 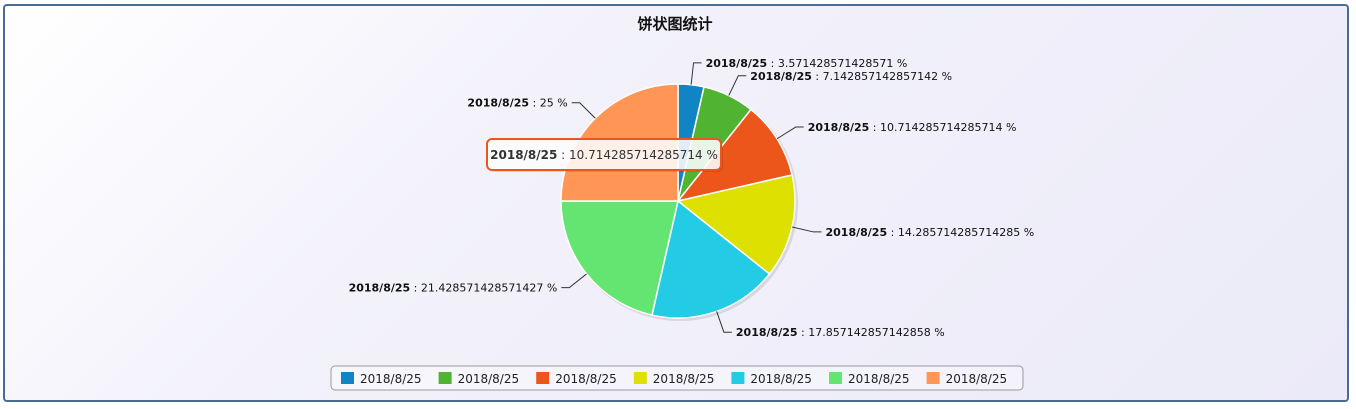 I want to click on legend-item-2: 2018/8/25, so click(x=576, y=379).